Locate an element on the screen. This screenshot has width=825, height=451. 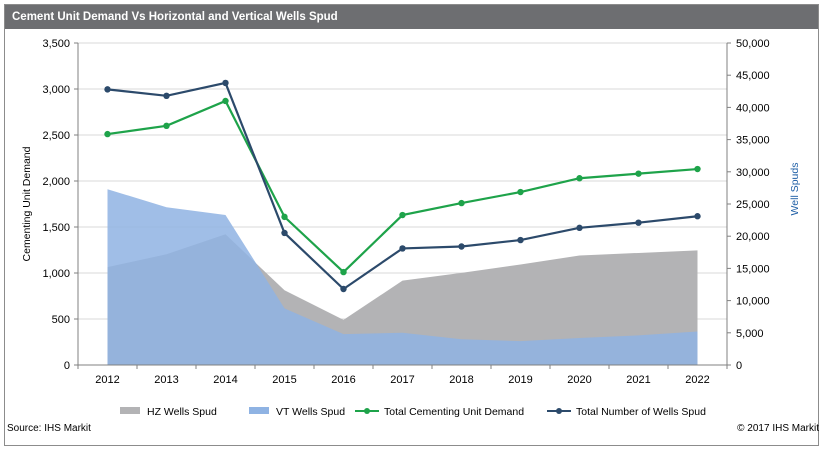
left-tick-label: 1,500 is located at coordinates (56, 228).